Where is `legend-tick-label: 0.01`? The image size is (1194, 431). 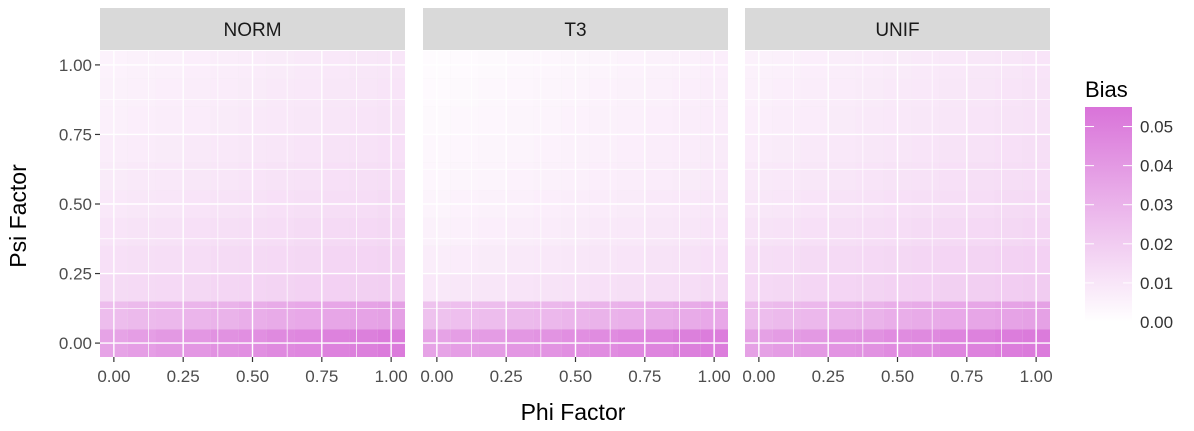
legend-tick-label: 0.01 is located at coordinates (1156, 283).